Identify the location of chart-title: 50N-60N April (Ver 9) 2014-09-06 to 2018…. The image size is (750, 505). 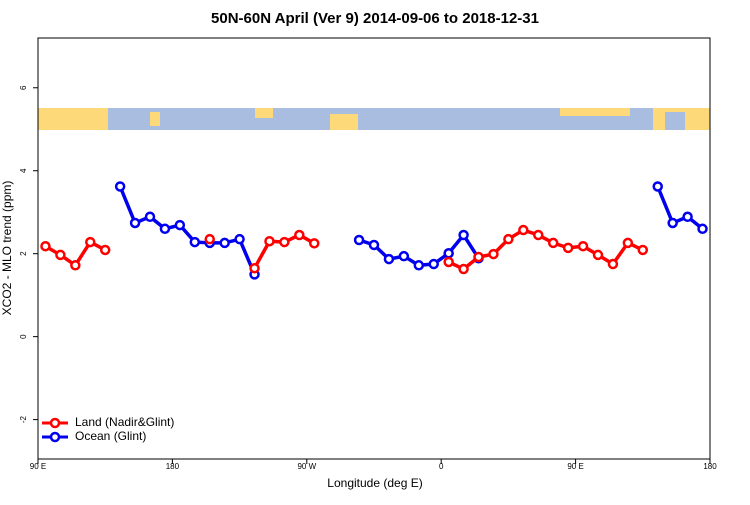
(375, 18).